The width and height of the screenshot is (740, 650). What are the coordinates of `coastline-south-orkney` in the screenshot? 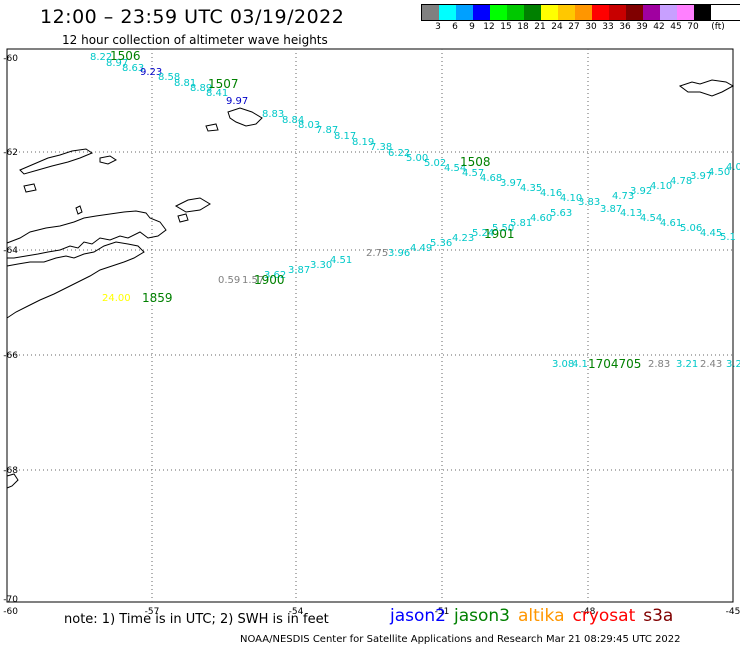 It's located at (706, 88).